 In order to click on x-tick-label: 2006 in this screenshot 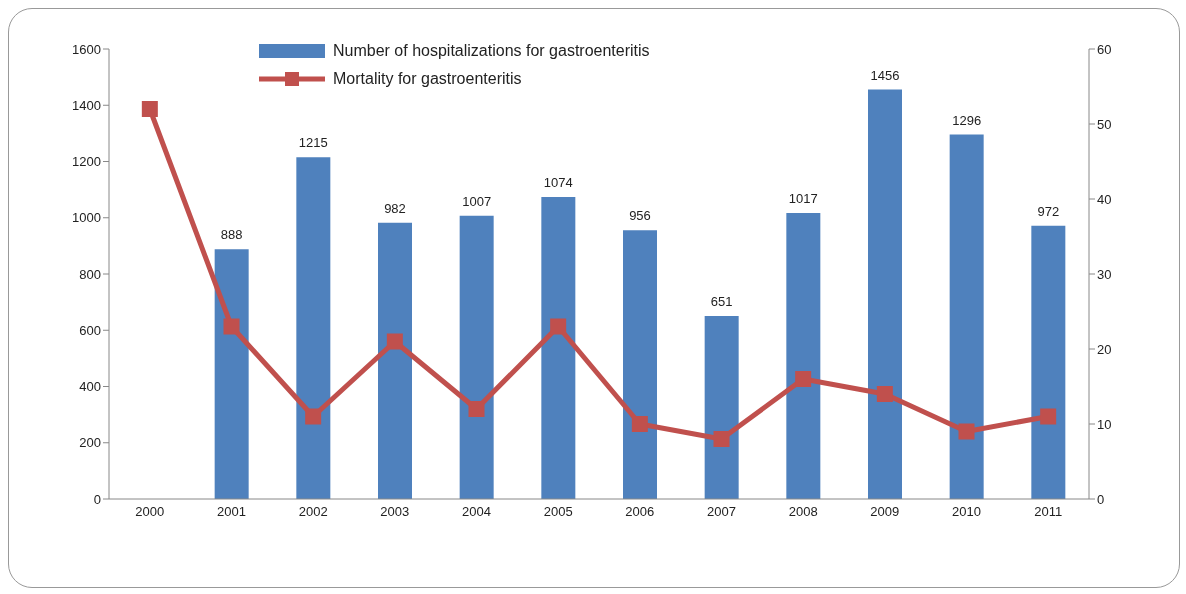, I will do `click(640, 512)`.